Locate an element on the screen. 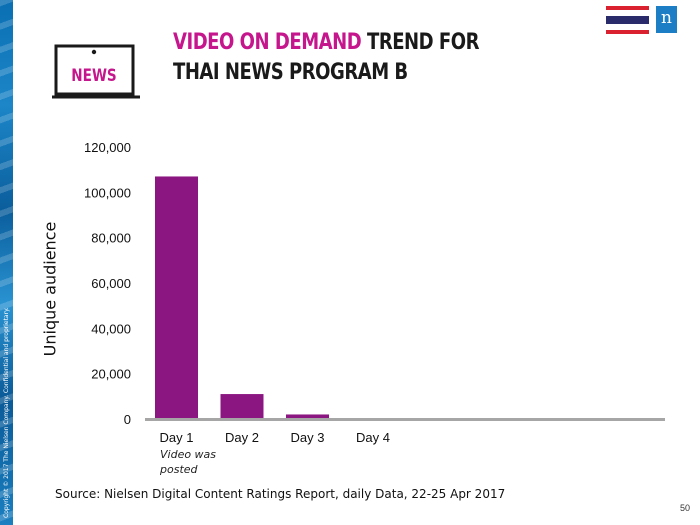 The width and height of the screenshot is (700, 525). y-tick-label: 60,000 is located at coordinates (111, 283).